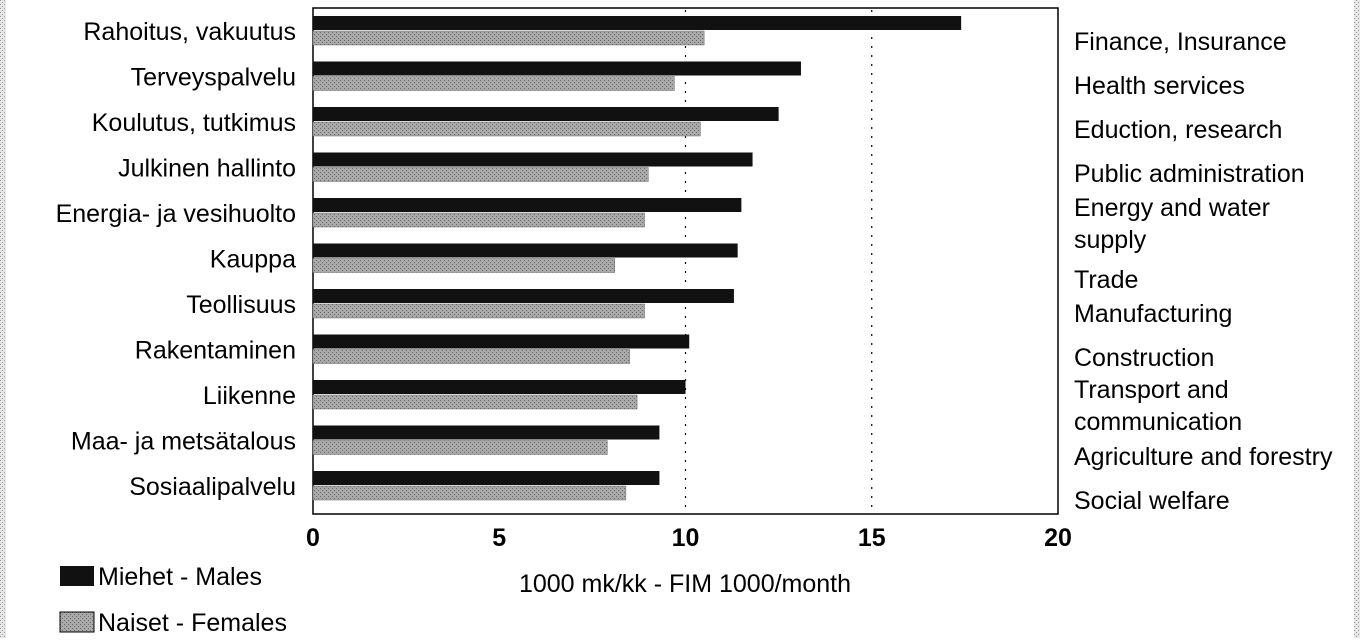 The width and height of the screenshot is (1360, 643). Describe the element at coordinates (1203, 457) in the screenshot. I see `category-label-en: Agriculture and forestry` at that location.